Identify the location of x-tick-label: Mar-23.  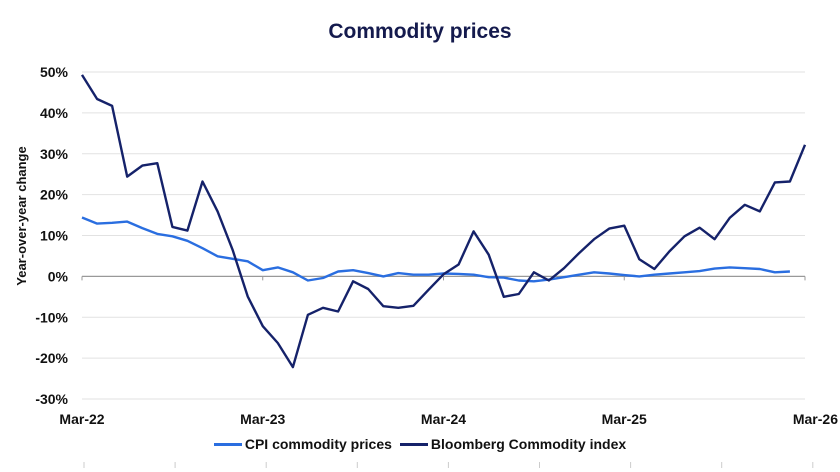
(262, 419).